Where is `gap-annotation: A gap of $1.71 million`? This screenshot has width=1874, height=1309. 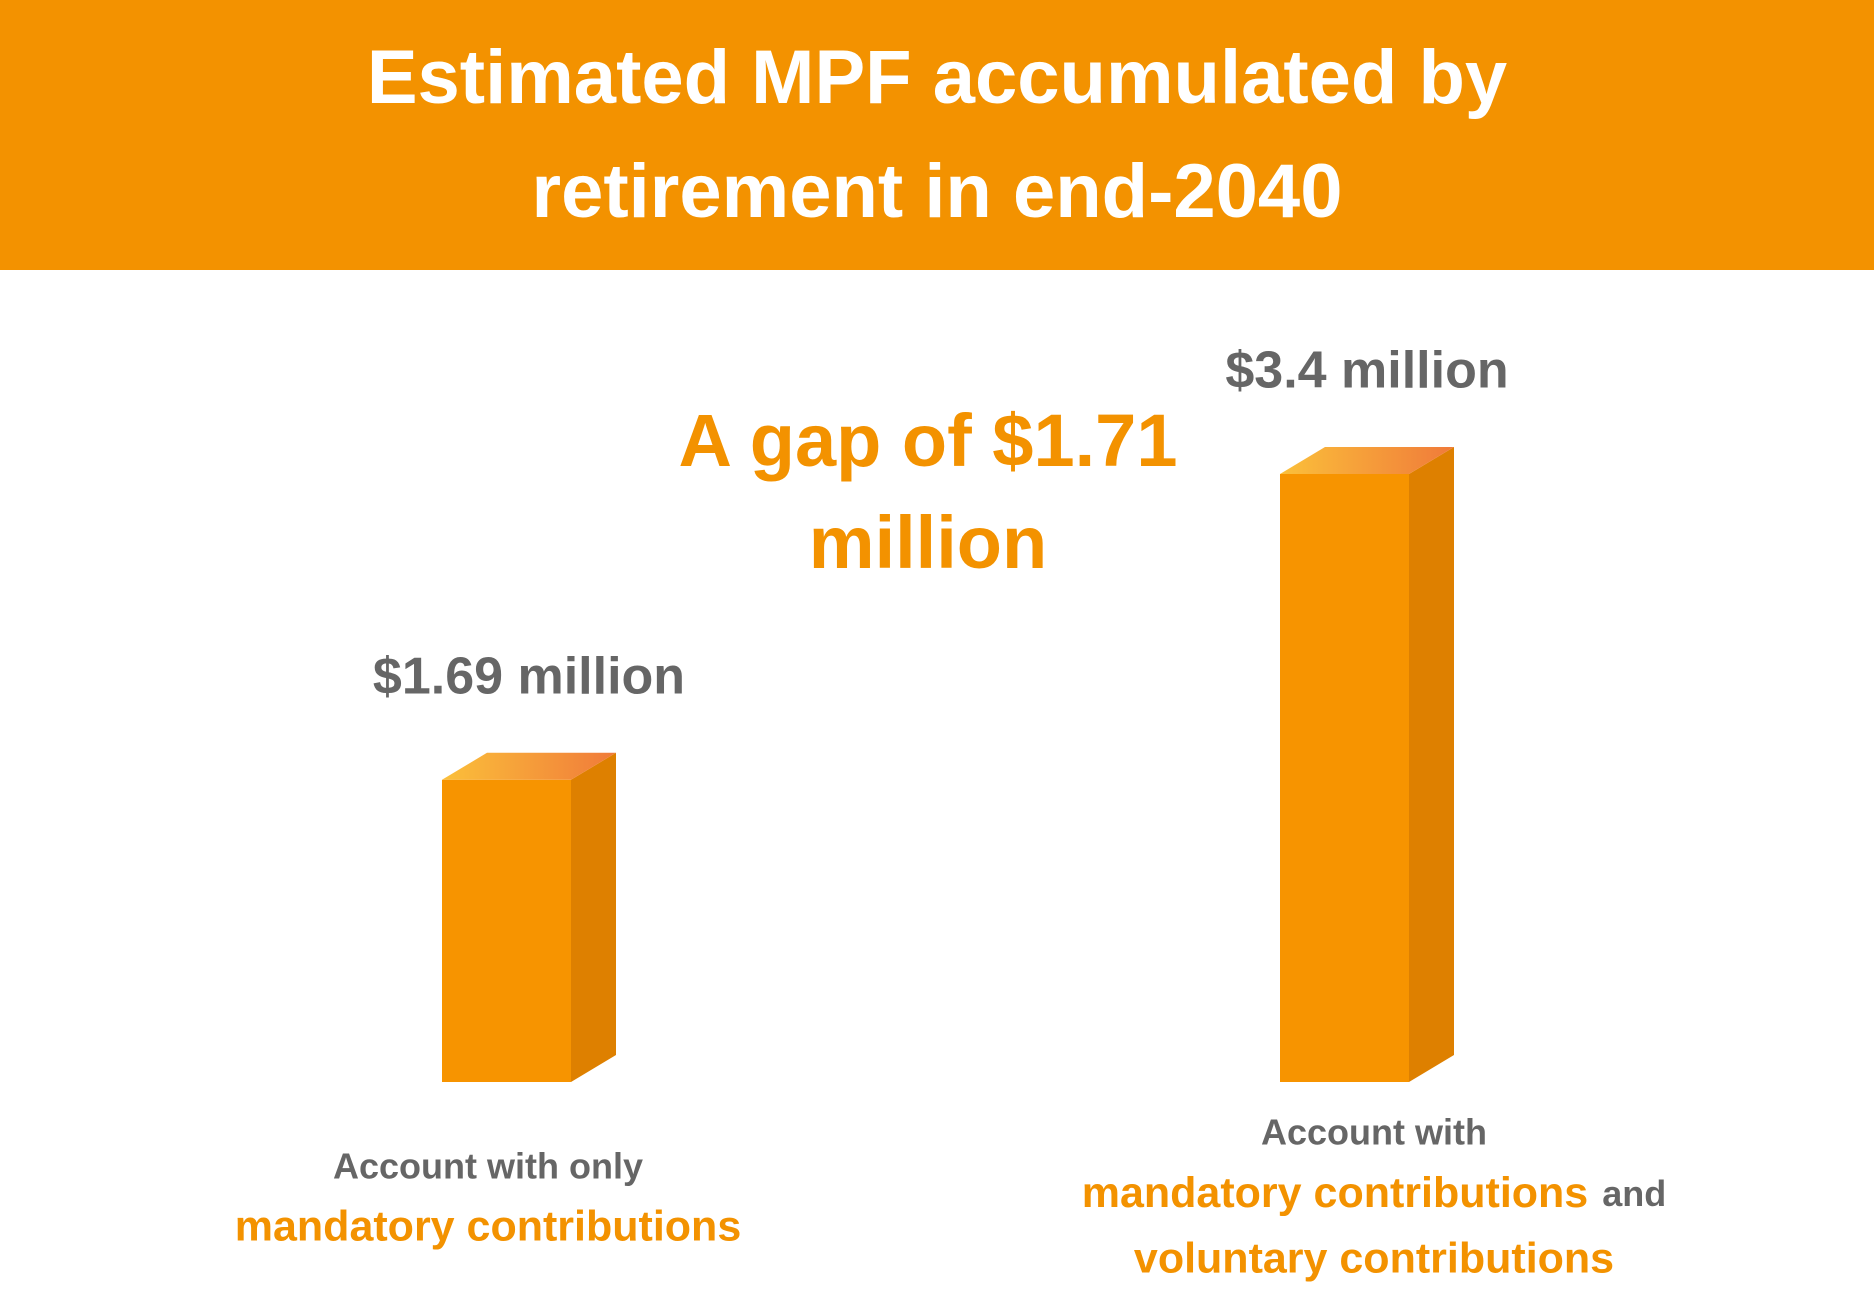 gap-annotation: A gap of $1.71 million is located at coordinates (928, 491).